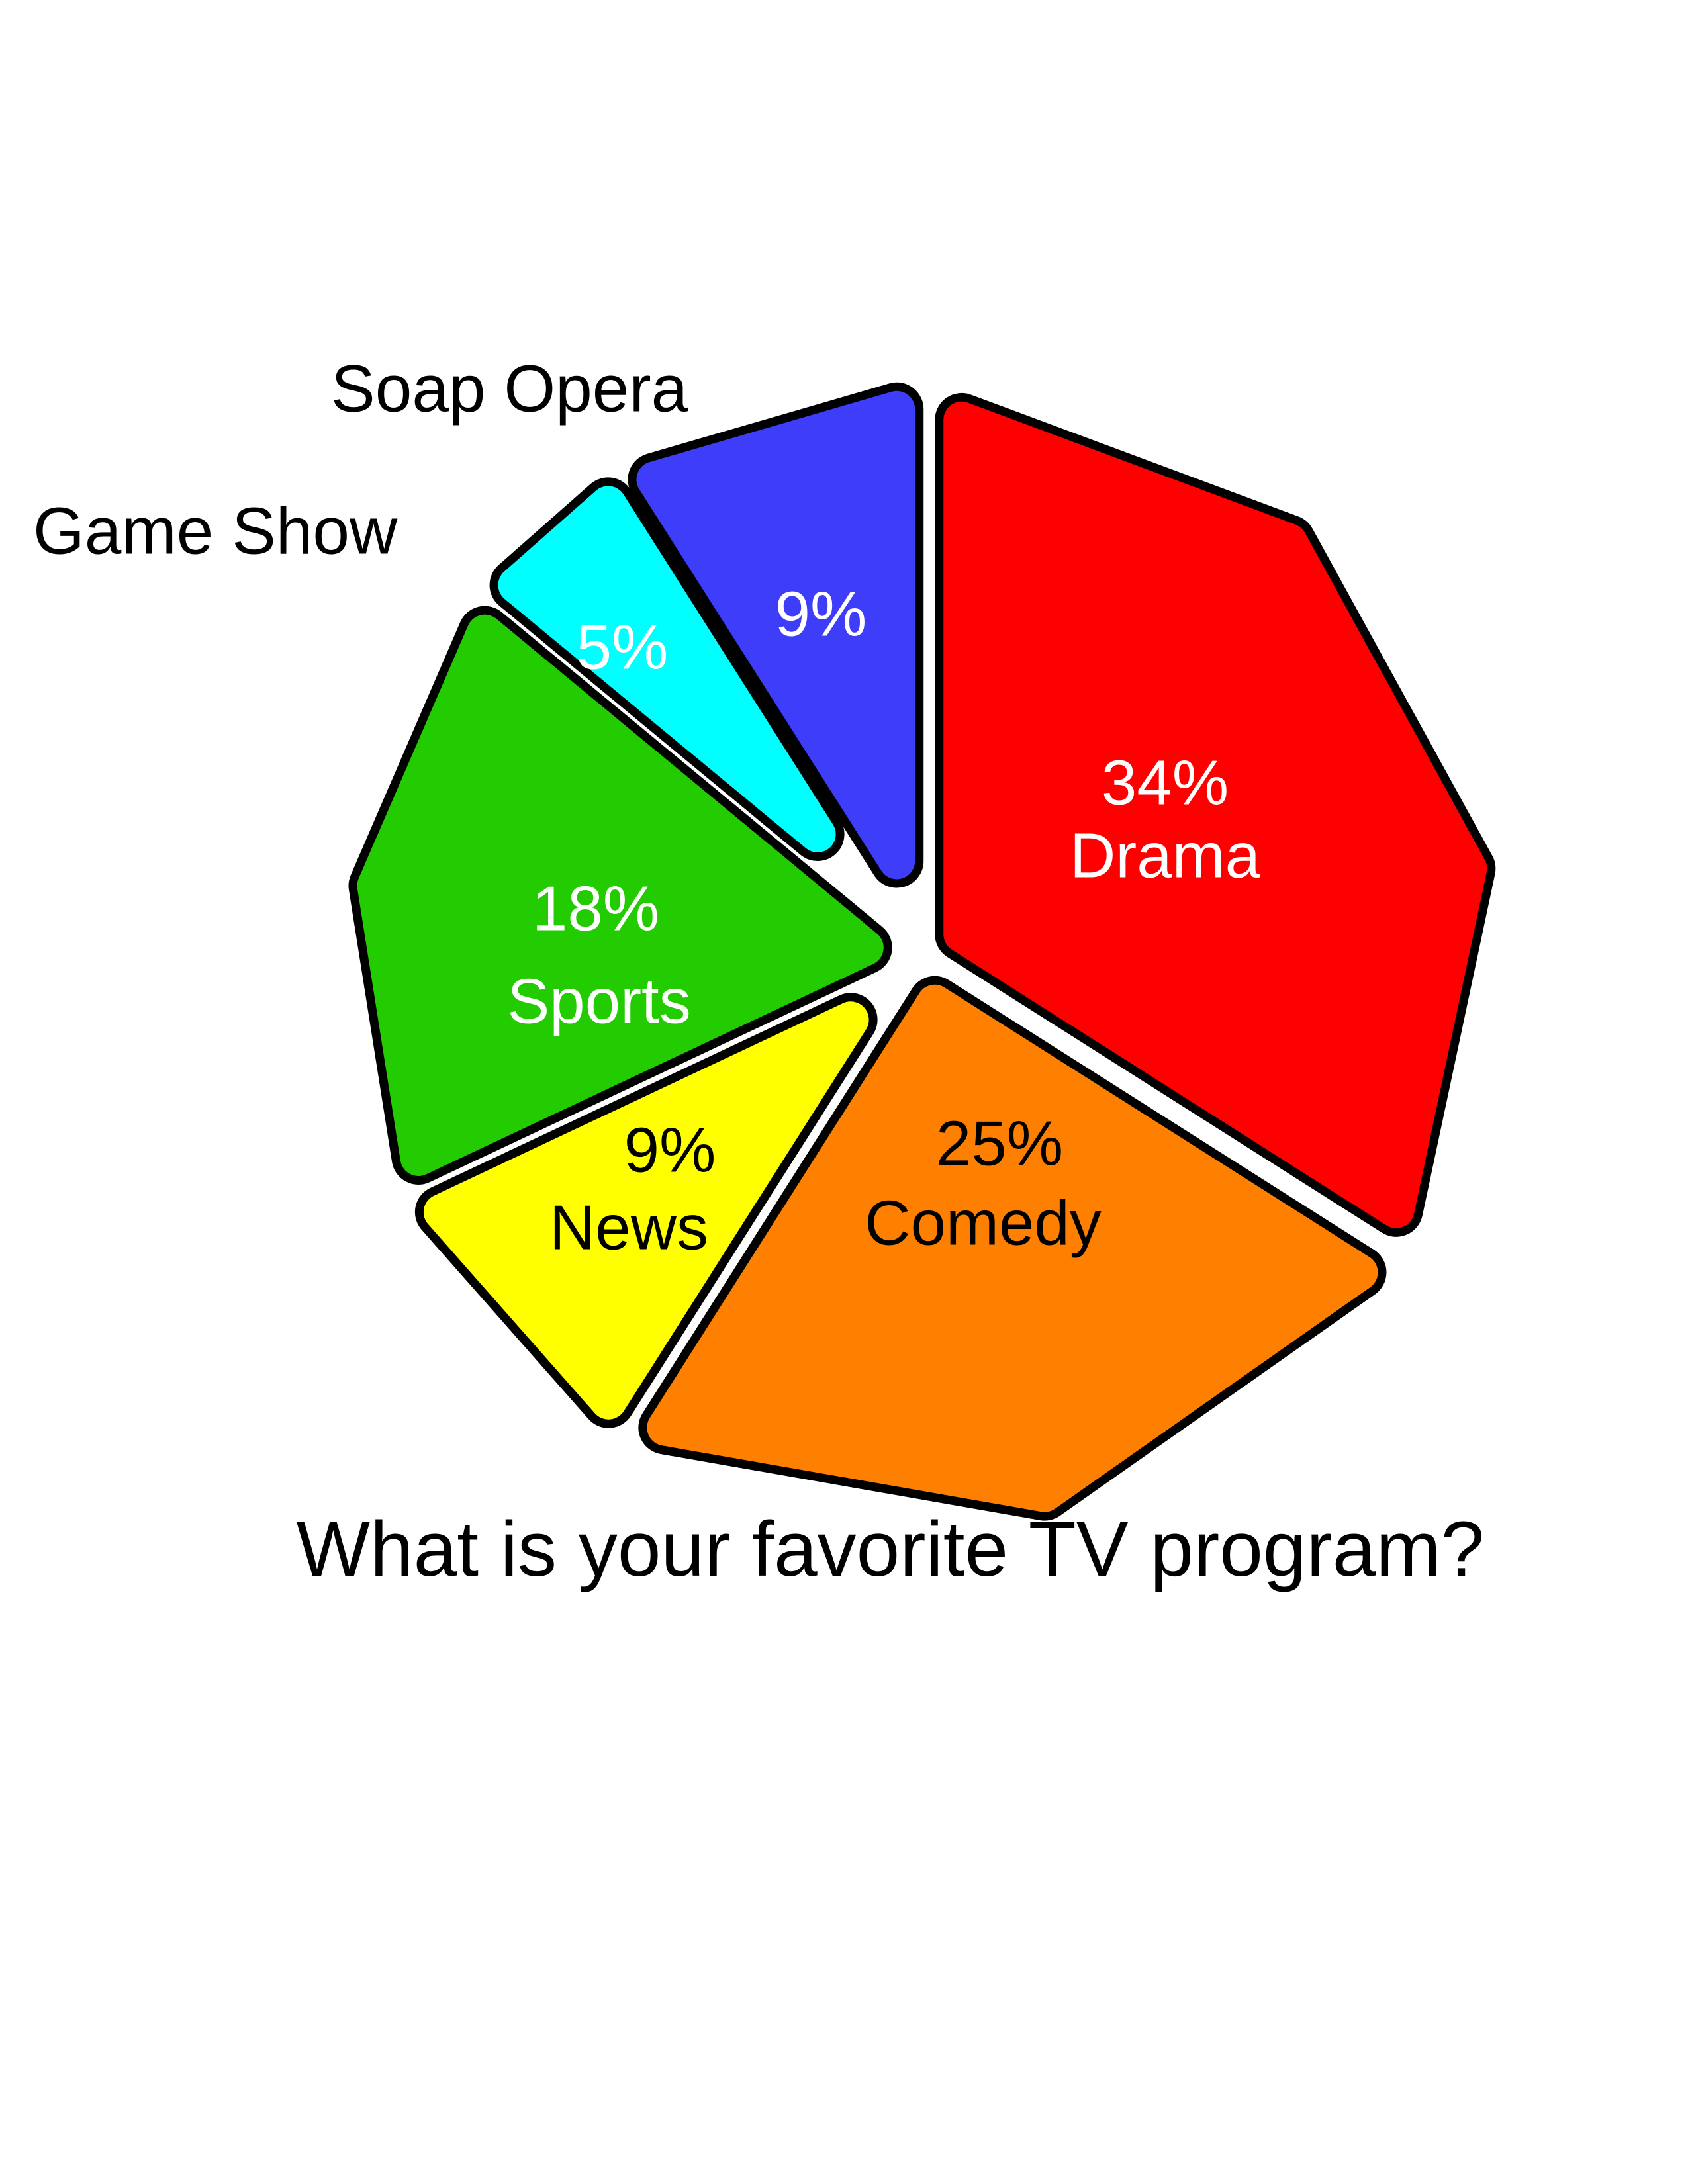 The image size is (1688, 2184). Describe the element at coordinates (670, 1150) in the screenshot. I see `slice-percent-news: 9%` at that location.